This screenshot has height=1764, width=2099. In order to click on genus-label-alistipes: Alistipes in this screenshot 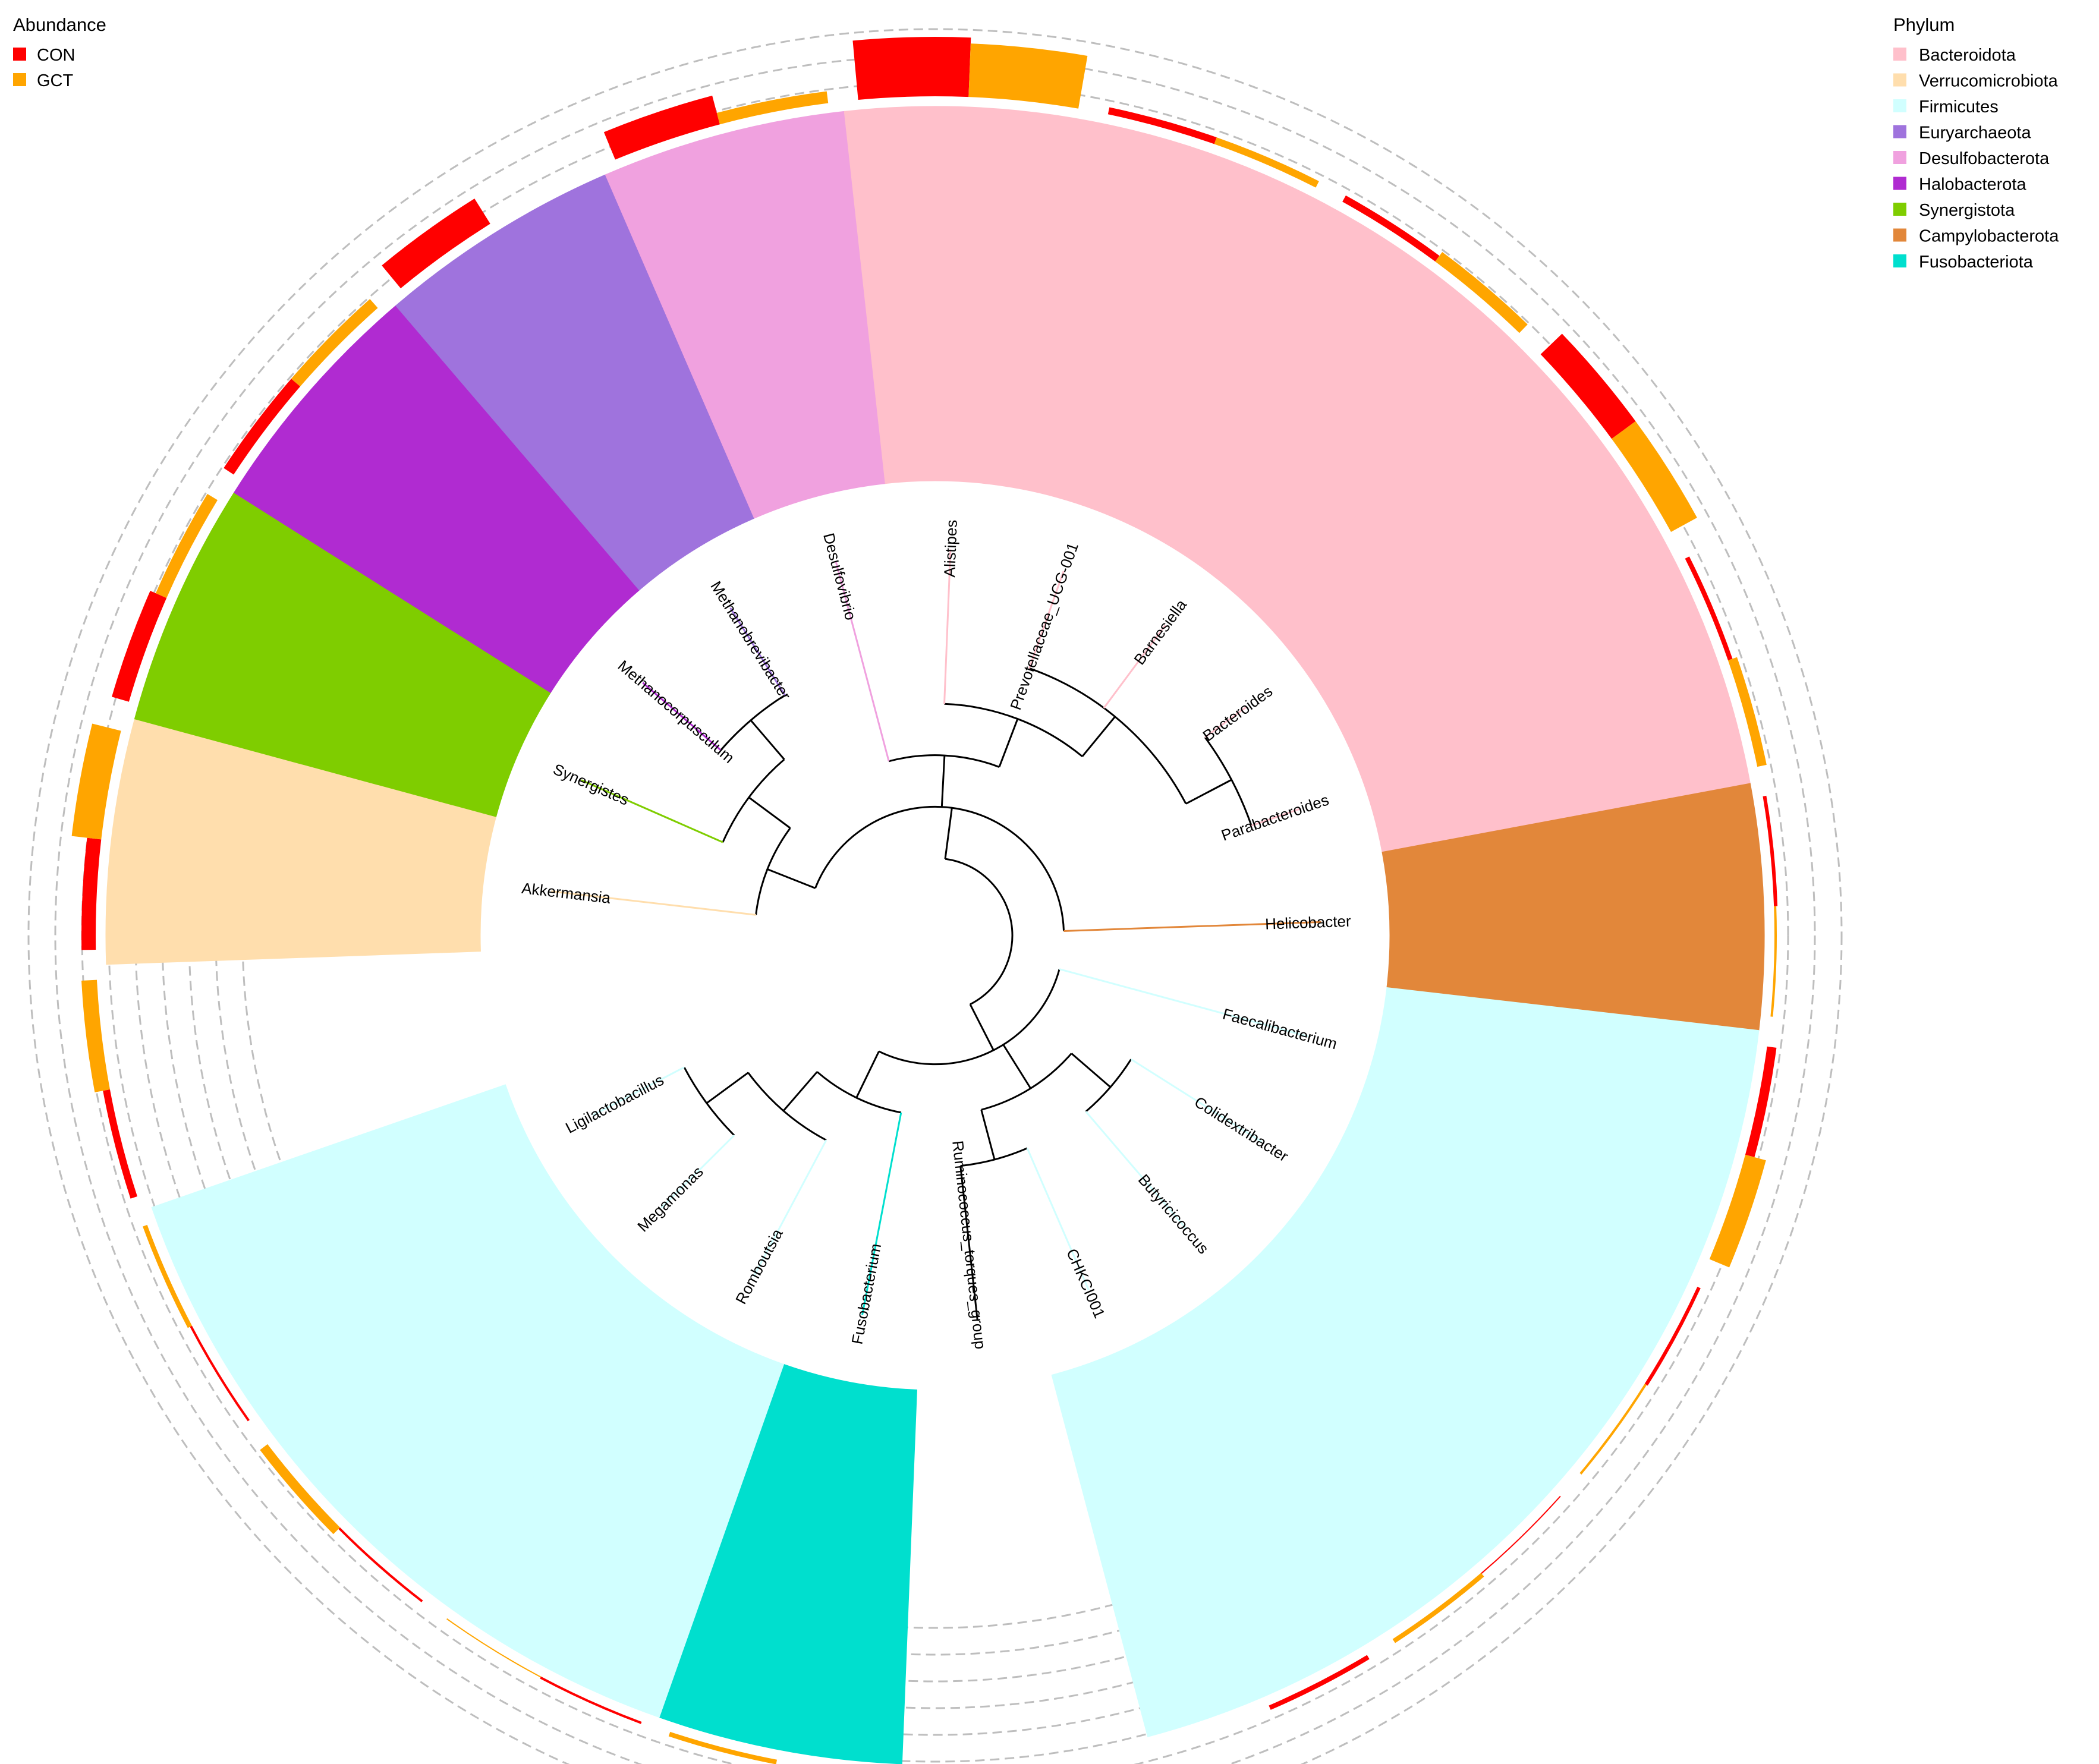, I will do `click(951, 548)`.